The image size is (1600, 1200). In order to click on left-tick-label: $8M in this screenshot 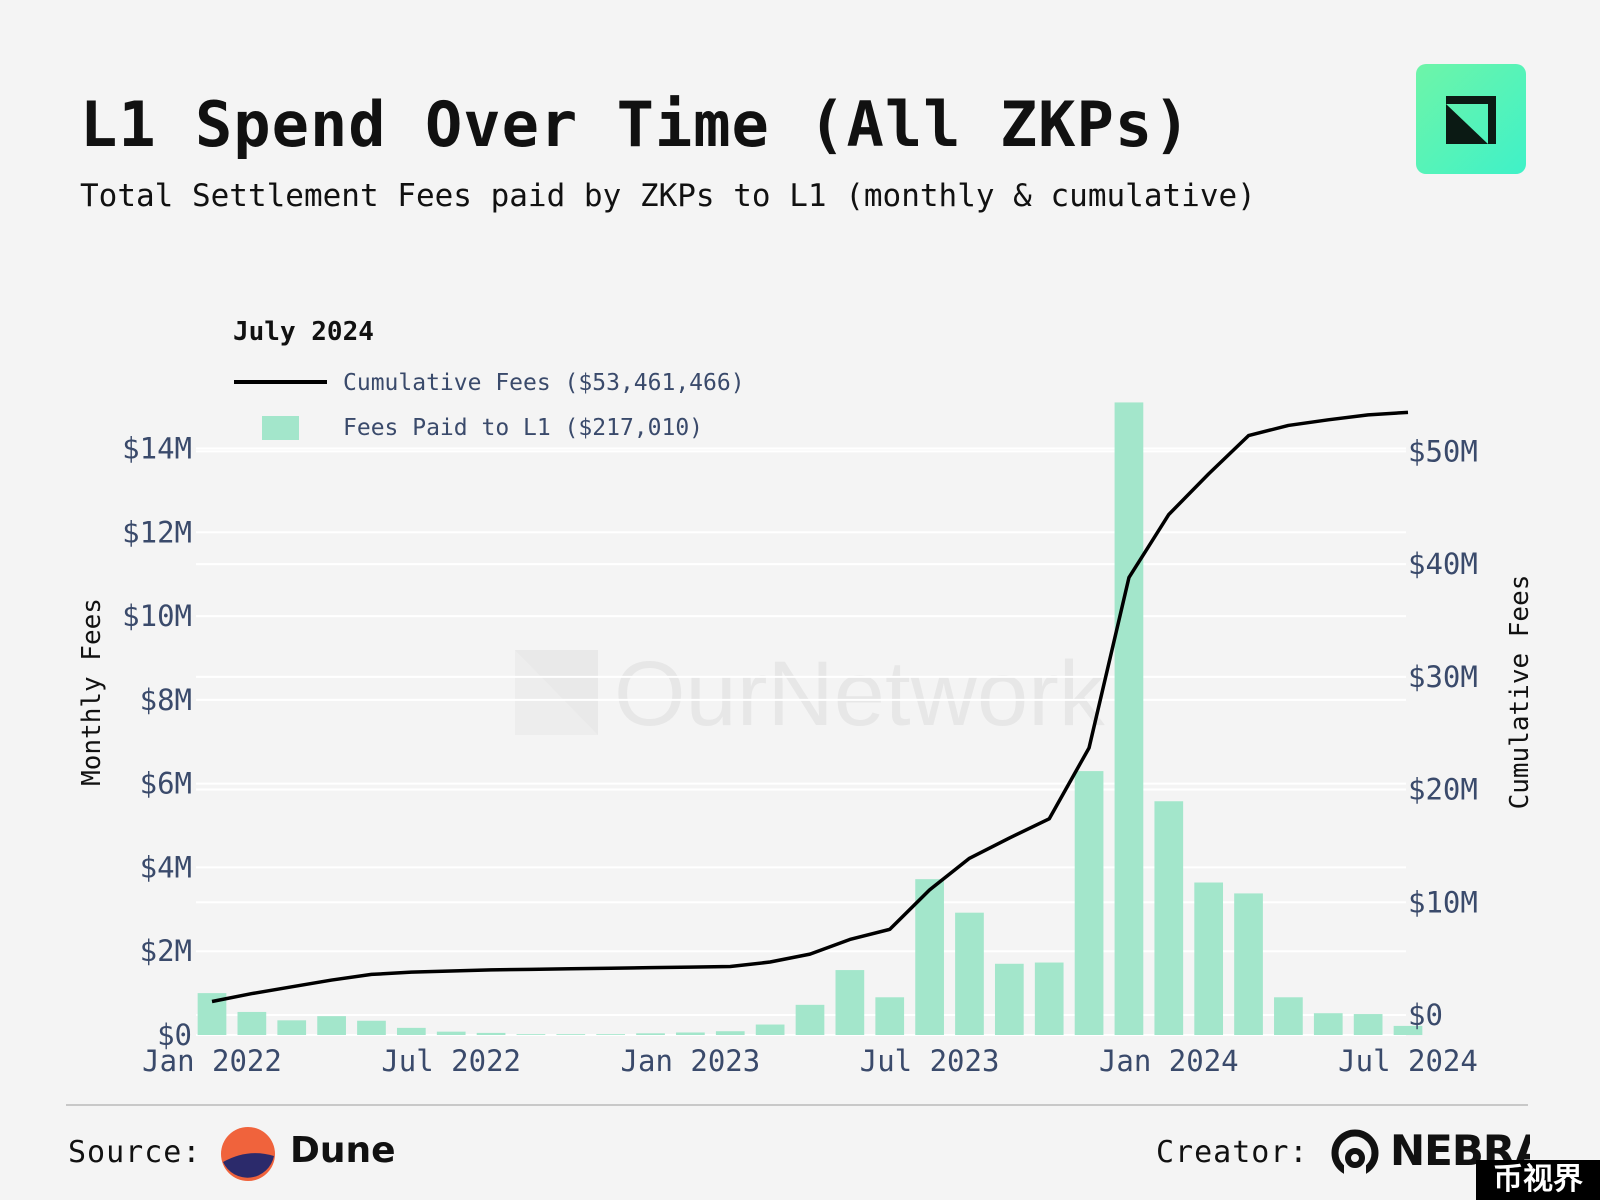, I will do `click(166, 700)`.